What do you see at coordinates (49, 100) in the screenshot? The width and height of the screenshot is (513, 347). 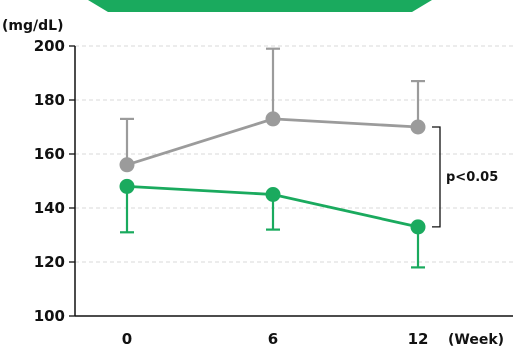 I see `y-tick-label-180: 180` at bounding box center [49, 100].